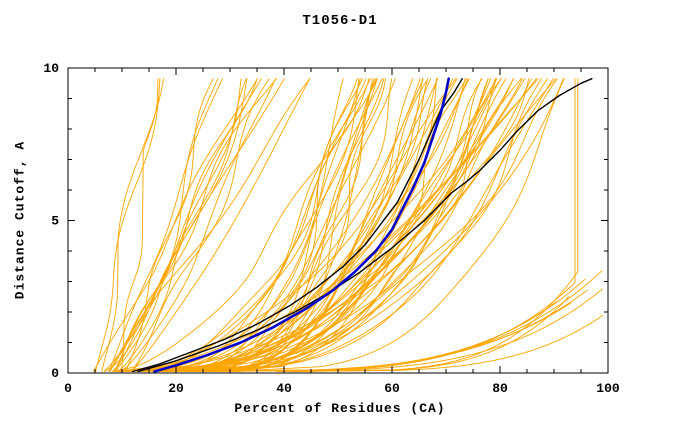 This screenshot has height=440, width=680. I want to click on y-tick-label: 5, so click(55, 221).